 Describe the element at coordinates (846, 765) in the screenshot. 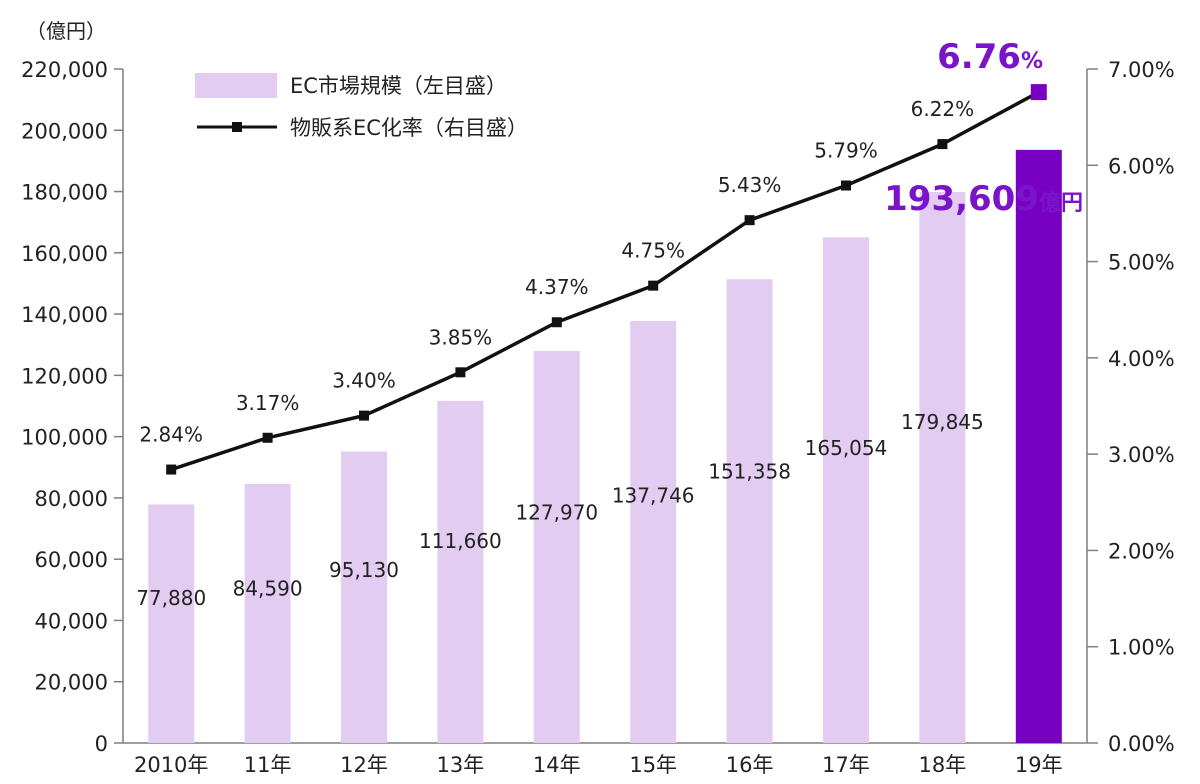

I see `x-tick-label: 17年` at that location.